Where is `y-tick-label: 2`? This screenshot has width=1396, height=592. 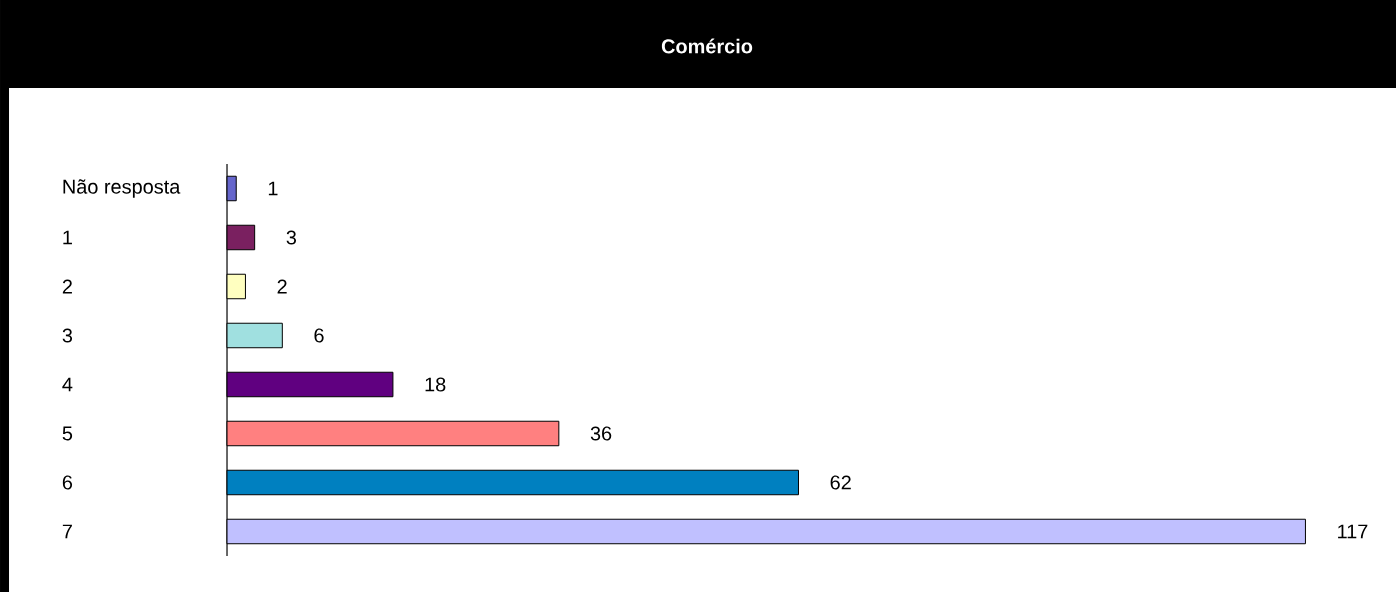 y-tick-label: 2 is located at coordinates (67, 286).